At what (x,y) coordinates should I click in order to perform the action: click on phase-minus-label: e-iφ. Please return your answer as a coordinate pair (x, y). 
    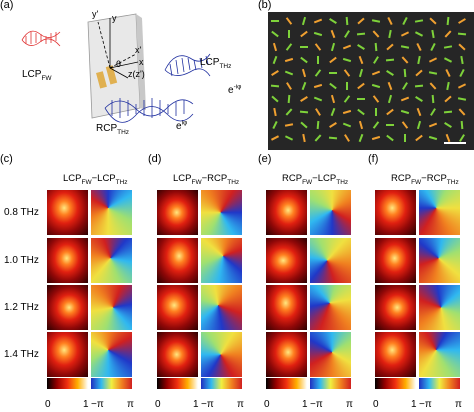
    Looking at the image, I should click on (234, 90).